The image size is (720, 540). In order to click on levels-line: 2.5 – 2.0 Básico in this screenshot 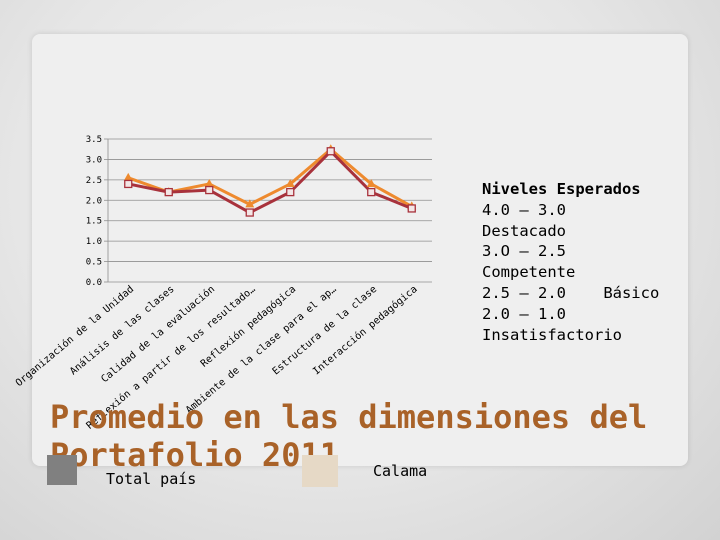, I will do `click(571, 292)`.